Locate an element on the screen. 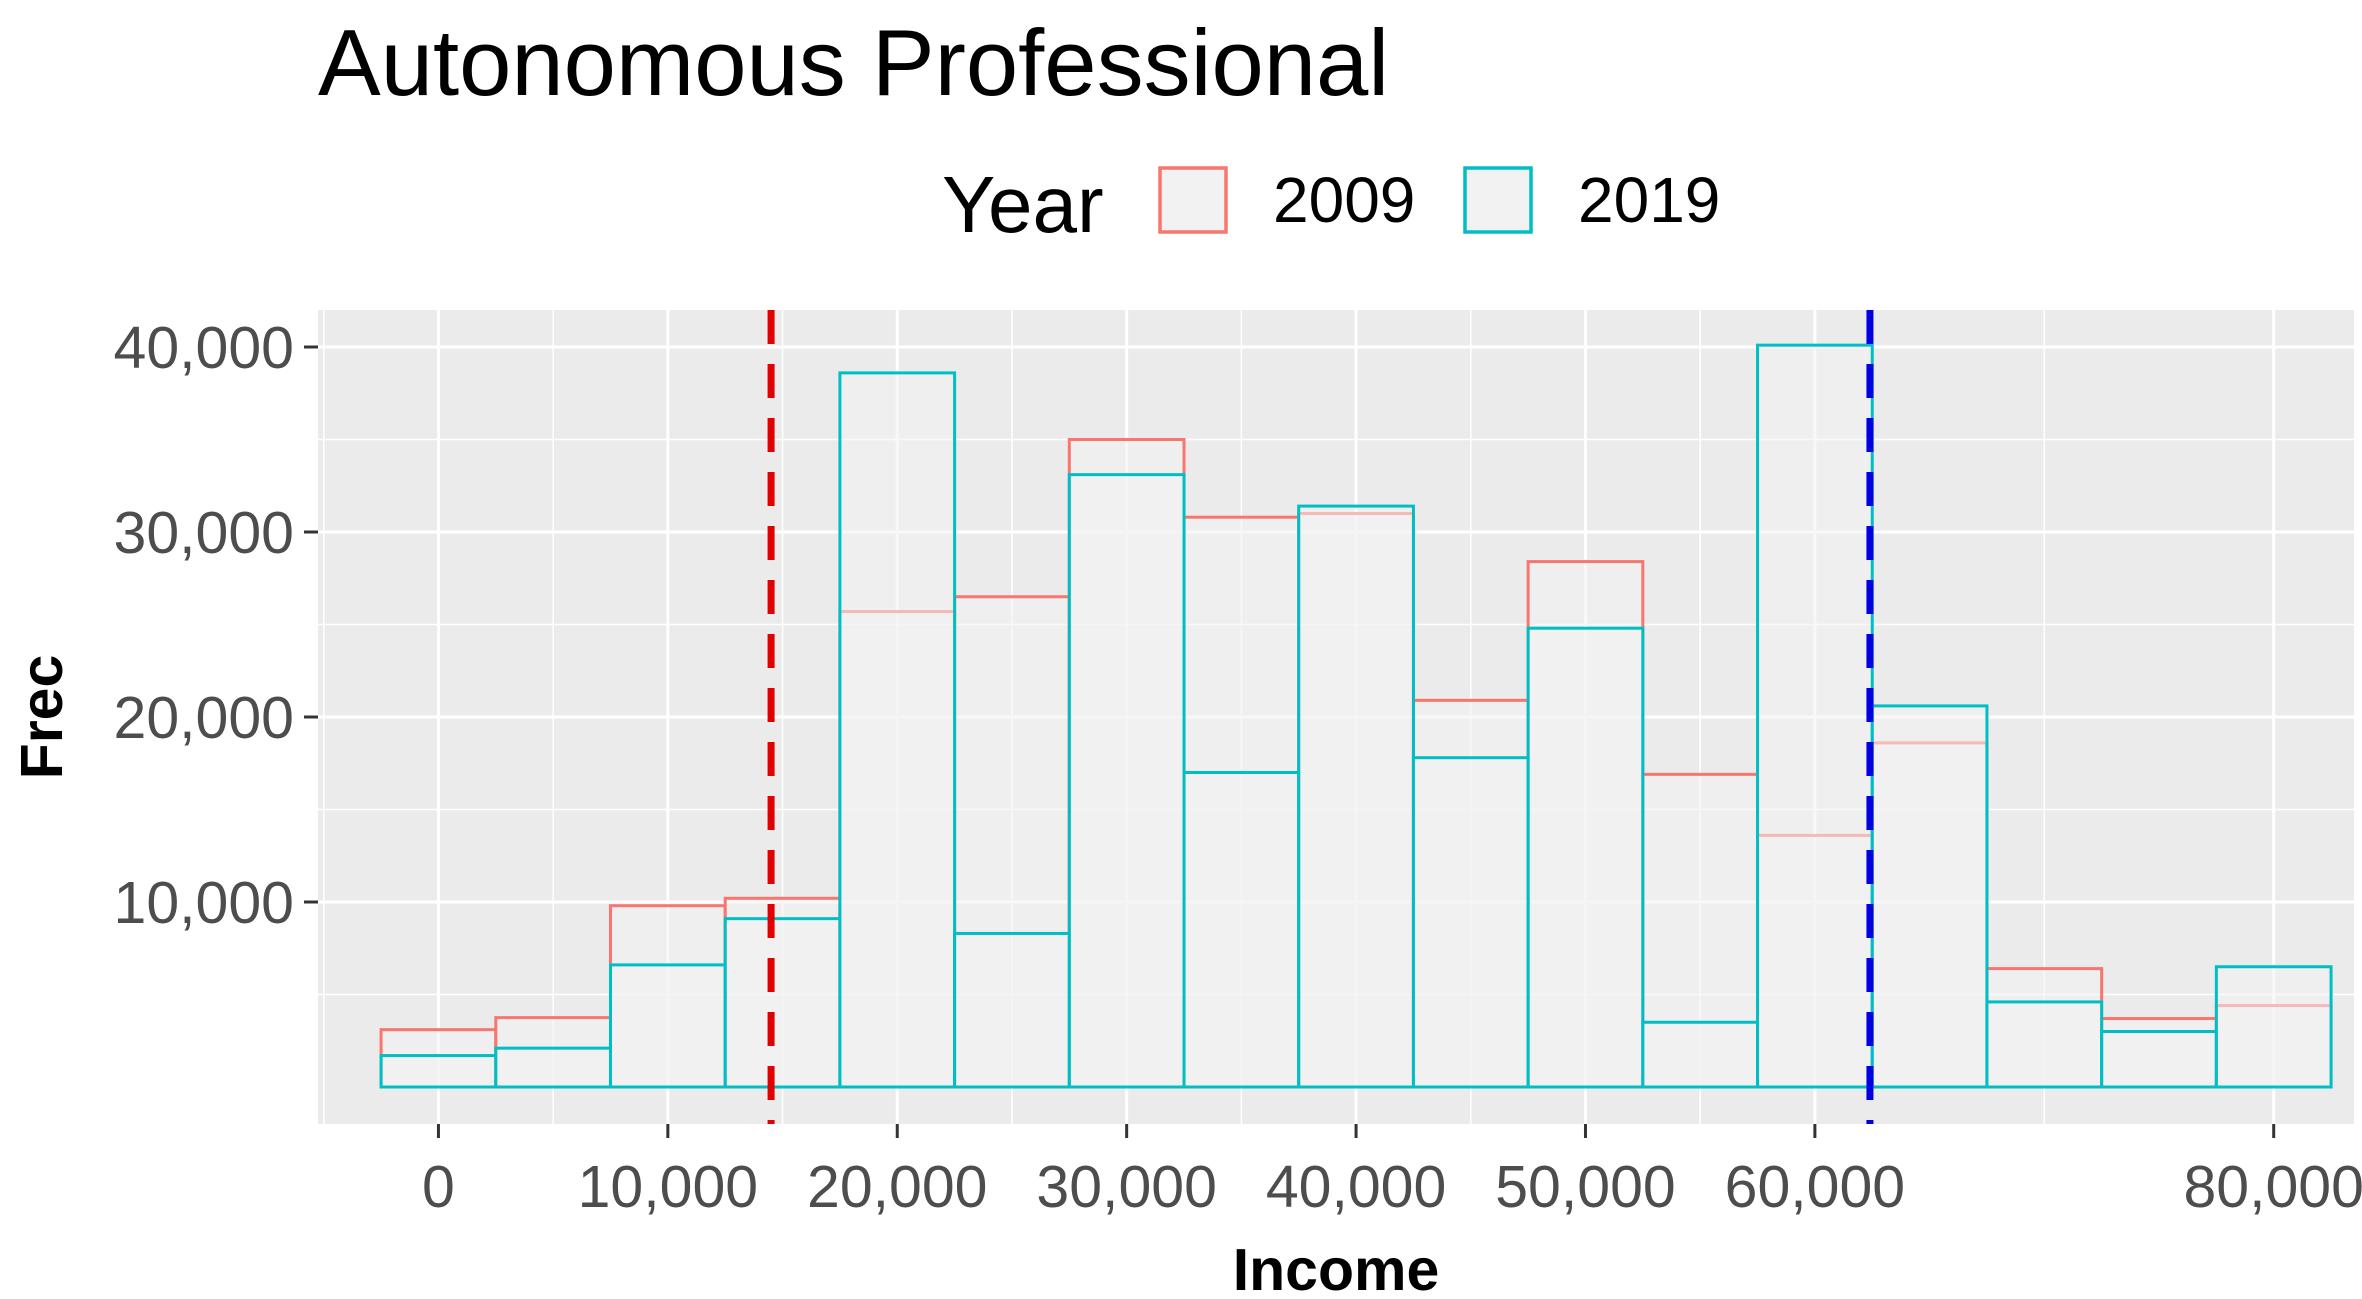 This screenshot has width=2362, height=1299. x-axis-title: Income is located at coordinates (1336, 1268).